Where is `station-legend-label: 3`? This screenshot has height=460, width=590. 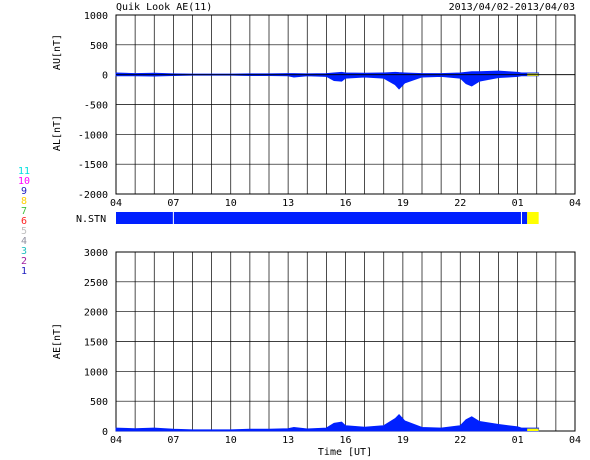
station-legend-label: 3 is located at coordinates (24, 251).